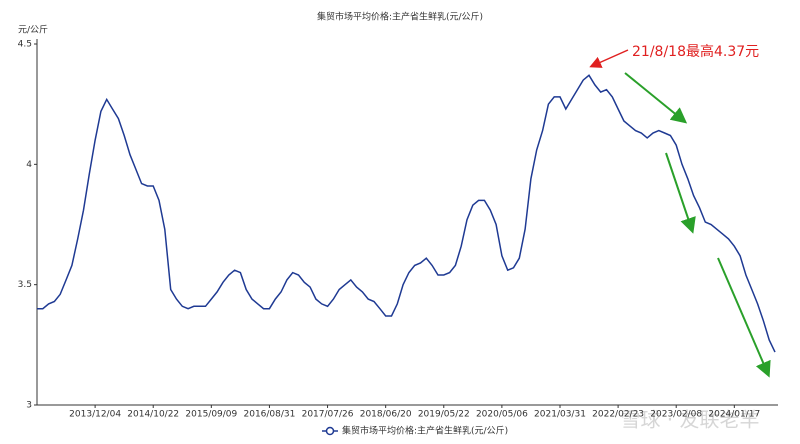  What do you see at coordinates (211, 415) in the screenshot?
I see `x-tick-label: 2015/09/09` at bounding box center [211, 415].